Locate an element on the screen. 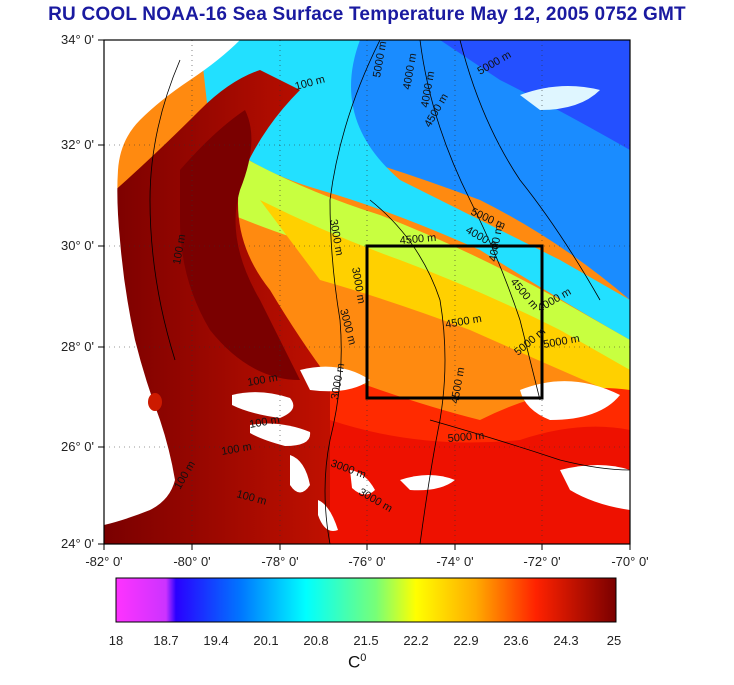 This screenshot has height=685, width=734. unit-superscript: 0 is located at coordinates (363, 658).